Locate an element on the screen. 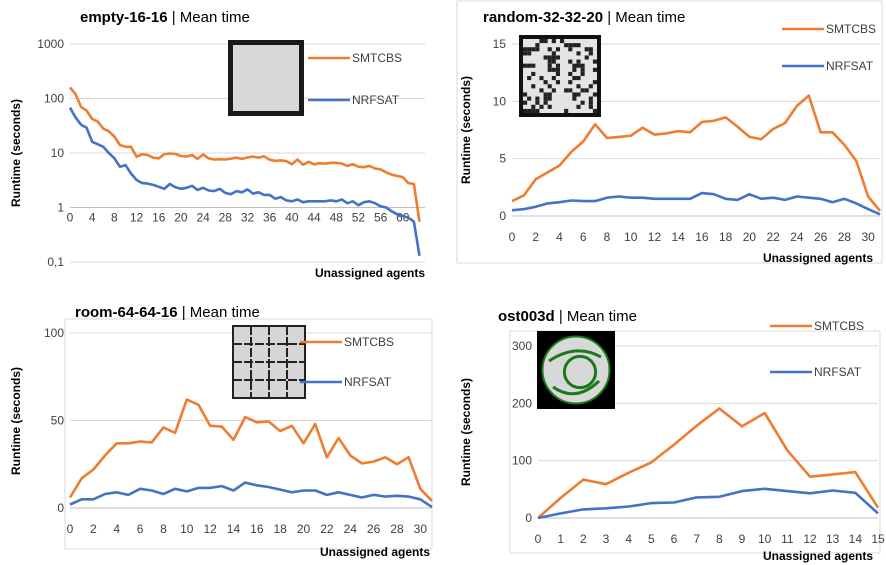 The height and width of the screenshot is (565, 886). y-tick-label: 1000 is located at coordinates (50, 44).